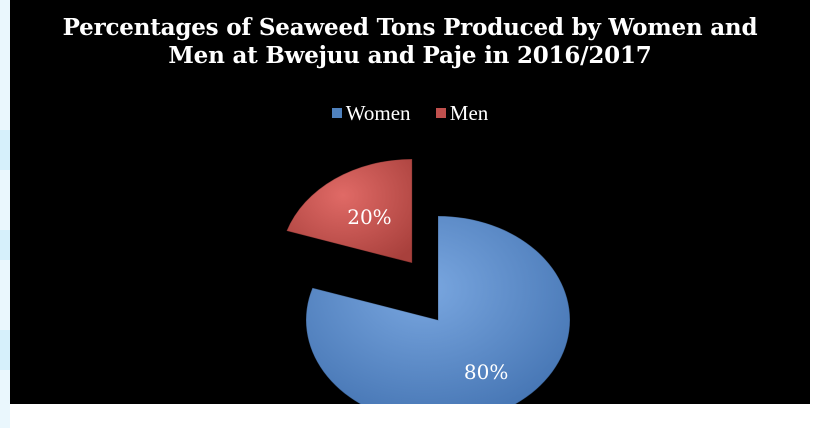  What do you see at coordinates (5, 214) in the screenshot?
I see `left-edge-strip` at bounding box center [5, 214].